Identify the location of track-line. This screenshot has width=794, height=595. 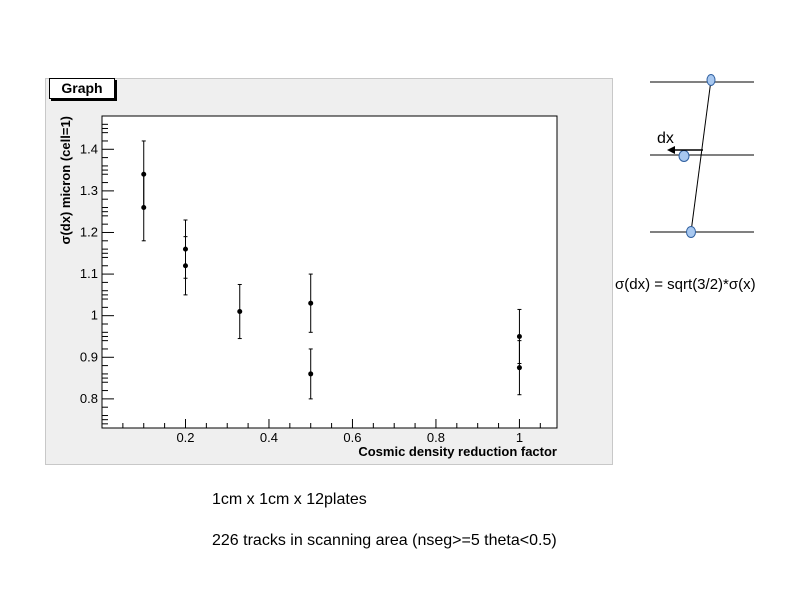
(701, 156).